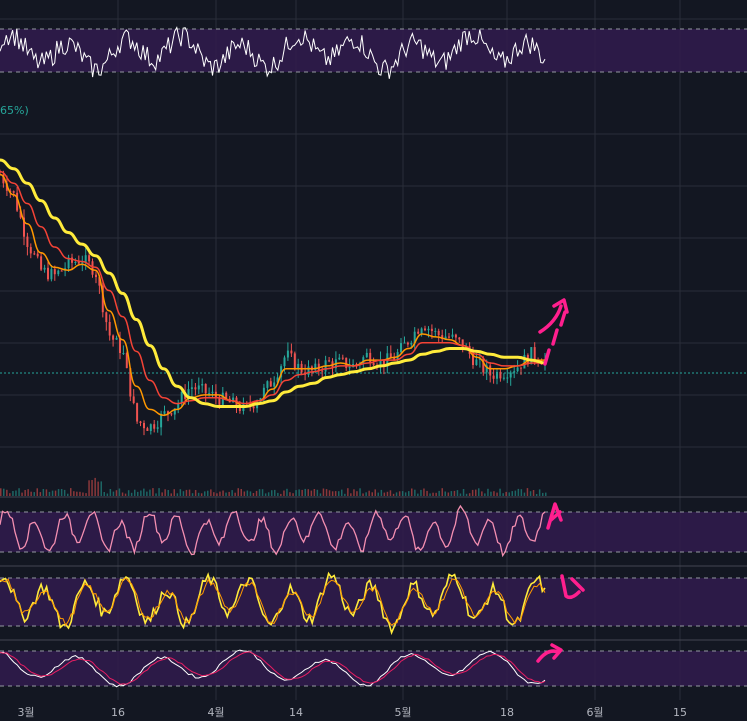  Describe the element at coordinates (373, 602) in the screenshot. I see `cci-oscillator-band` at that location.